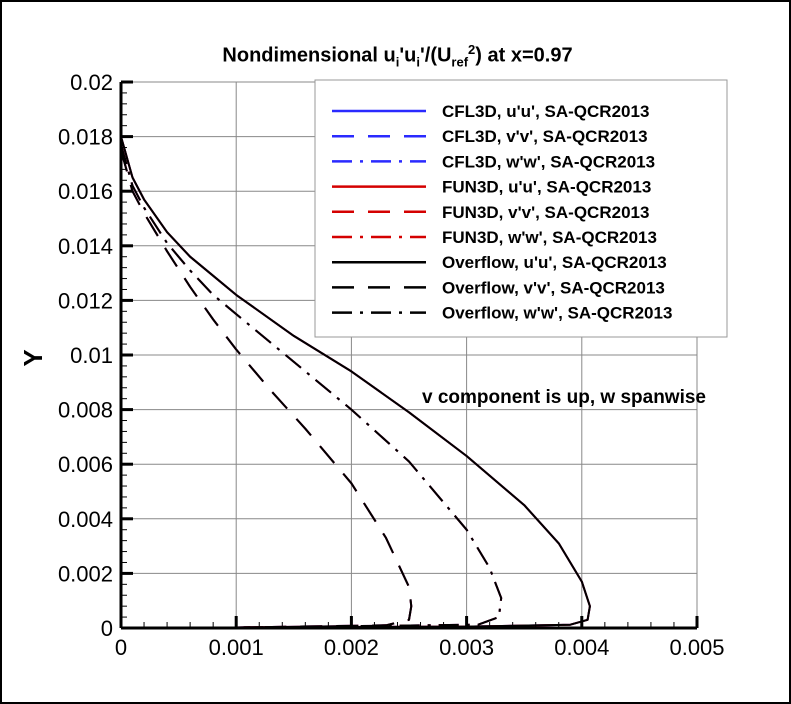  What do you see at coordinates (85, 519) in the screenshot?
I see `y-tick-label: 0.004` at bounding box center [85, 519].